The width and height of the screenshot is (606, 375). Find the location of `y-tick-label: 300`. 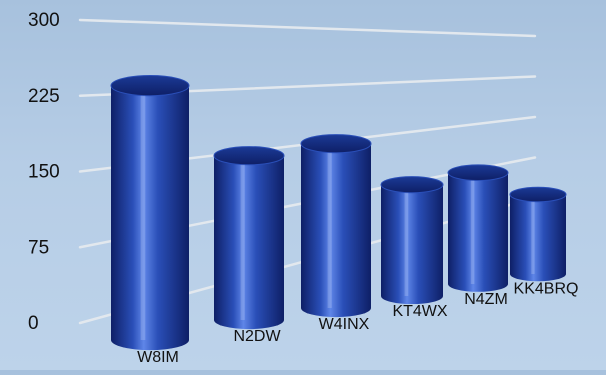

y-tick-label: 300 is located at coordinates (44, 20).